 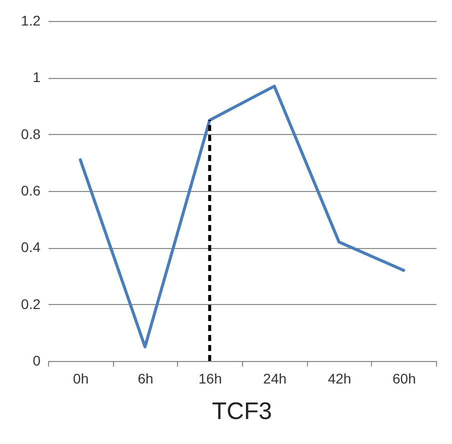 I want to click on x-tick-label: 0h, so click(x=81, y=378).